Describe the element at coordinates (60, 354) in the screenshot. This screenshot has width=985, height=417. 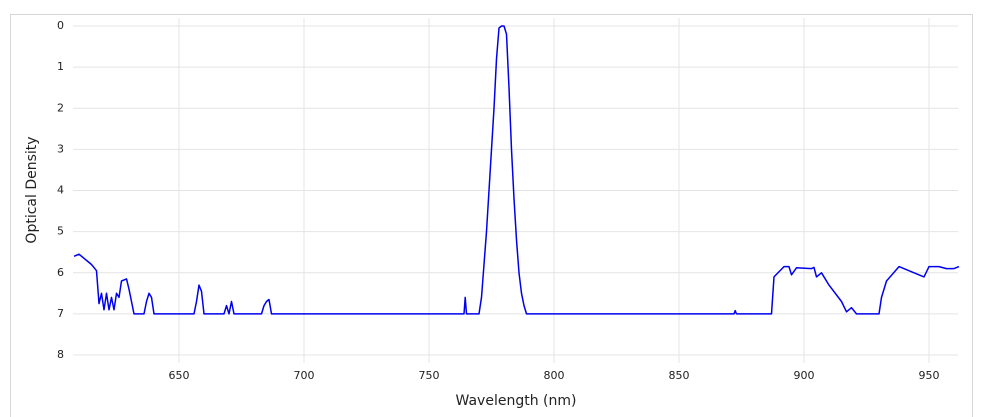
I see `y-tick-label: 8` at that location.